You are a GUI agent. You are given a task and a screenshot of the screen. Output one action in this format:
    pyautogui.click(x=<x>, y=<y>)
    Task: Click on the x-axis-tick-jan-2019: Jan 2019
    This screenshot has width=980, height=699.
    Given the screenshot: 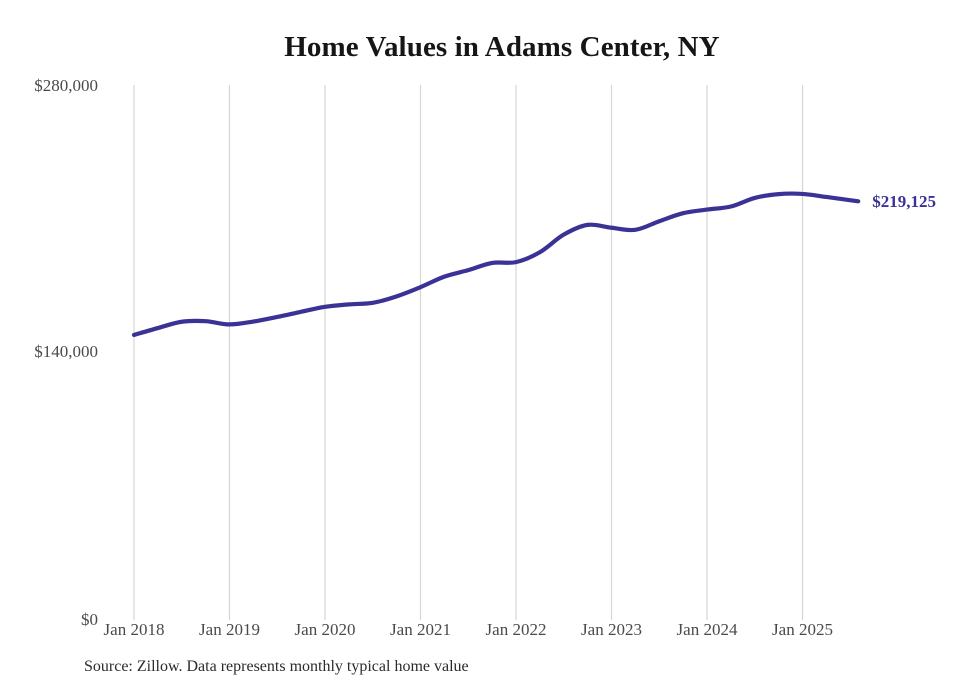 What is the action you would take?
    pyautogui.click(x=229, y=629)
    